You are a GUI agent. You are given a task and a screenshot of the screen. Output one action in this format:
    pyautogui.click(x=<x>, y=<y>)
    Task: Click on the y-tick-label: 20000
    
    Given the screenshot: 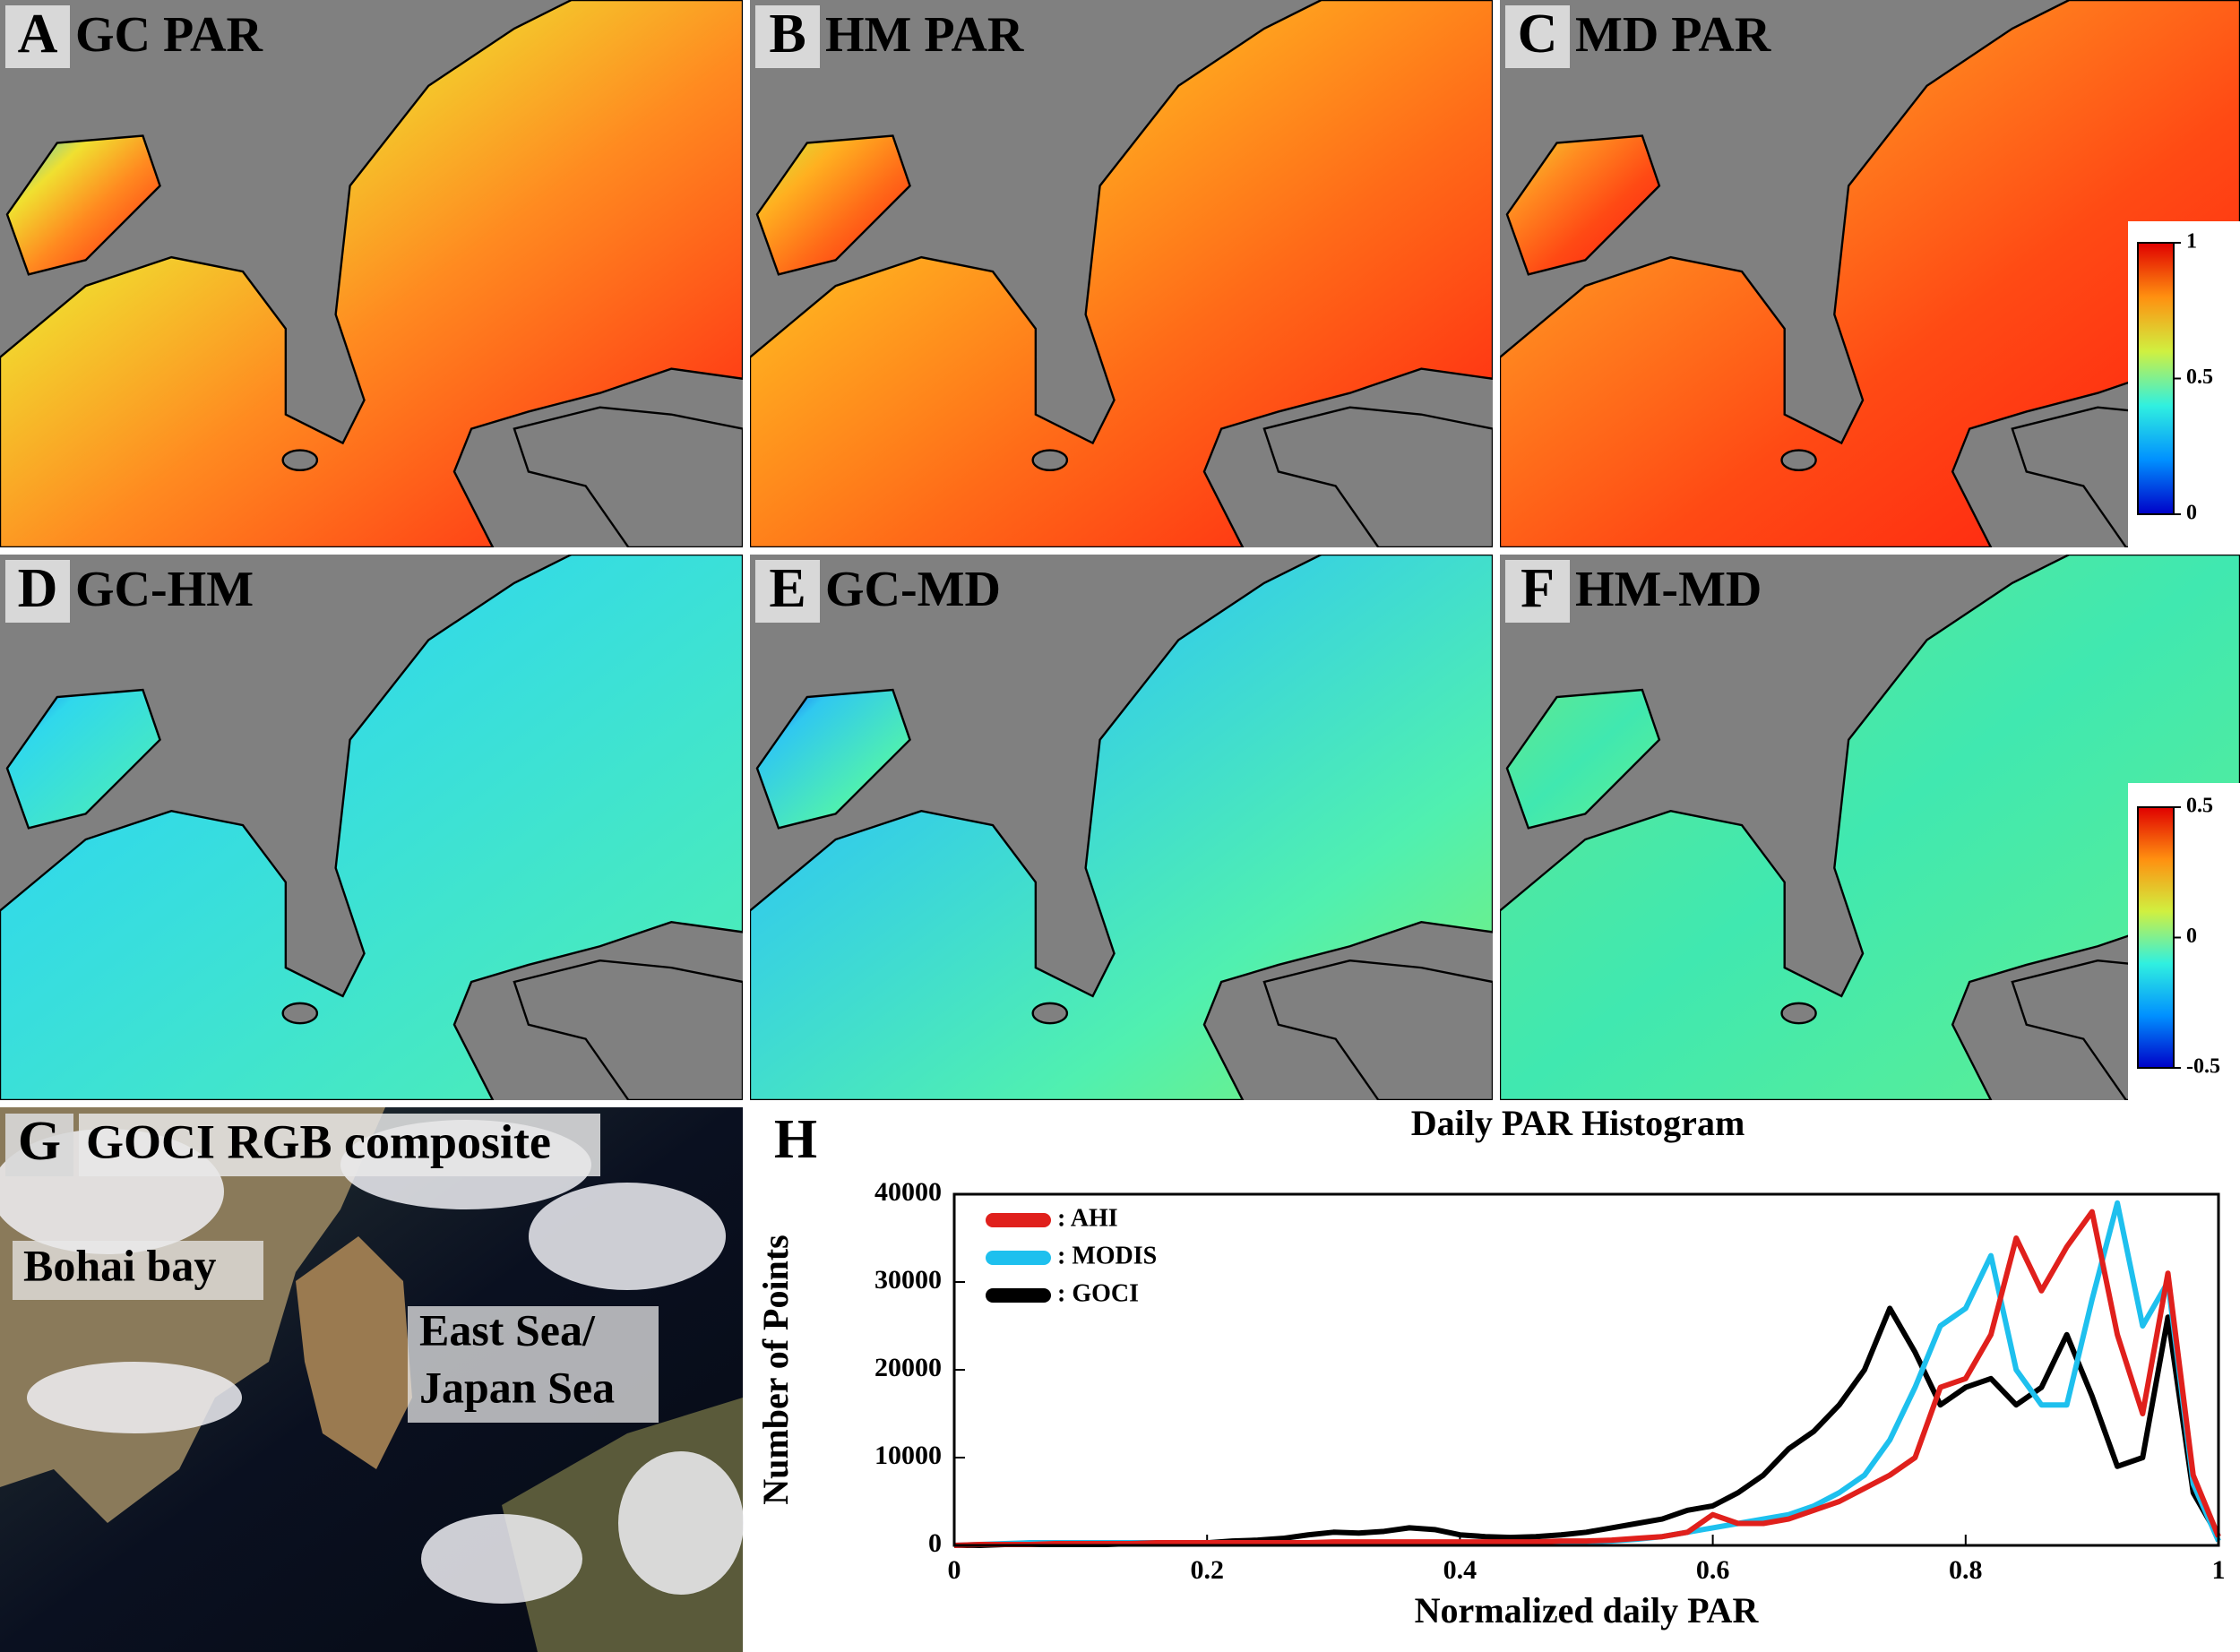 What is the action you would take?
    pyautogui.click(x=908, y=1367)
    